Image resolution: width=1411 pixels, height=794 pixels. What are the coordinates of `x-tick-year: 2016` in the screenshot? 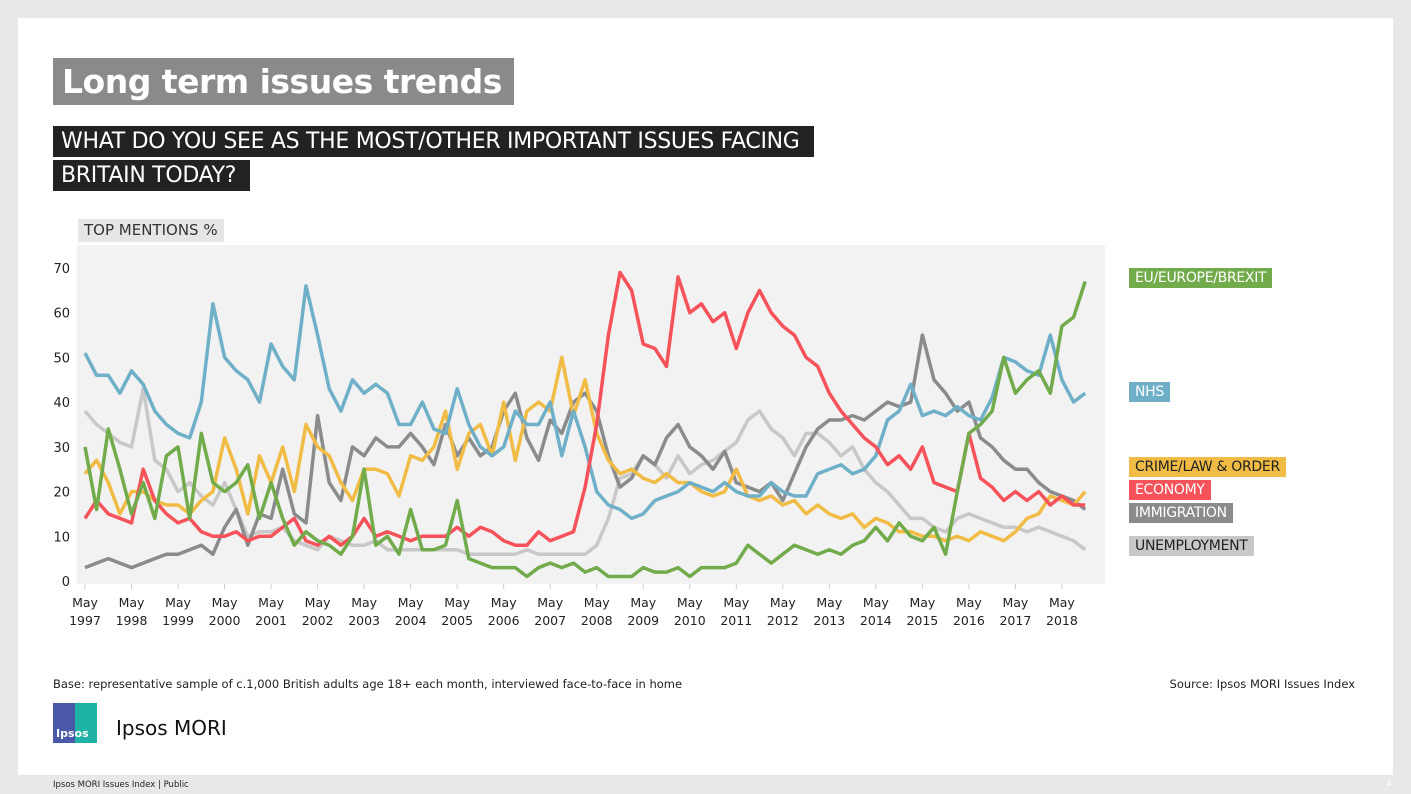 It's located at (969, 620).